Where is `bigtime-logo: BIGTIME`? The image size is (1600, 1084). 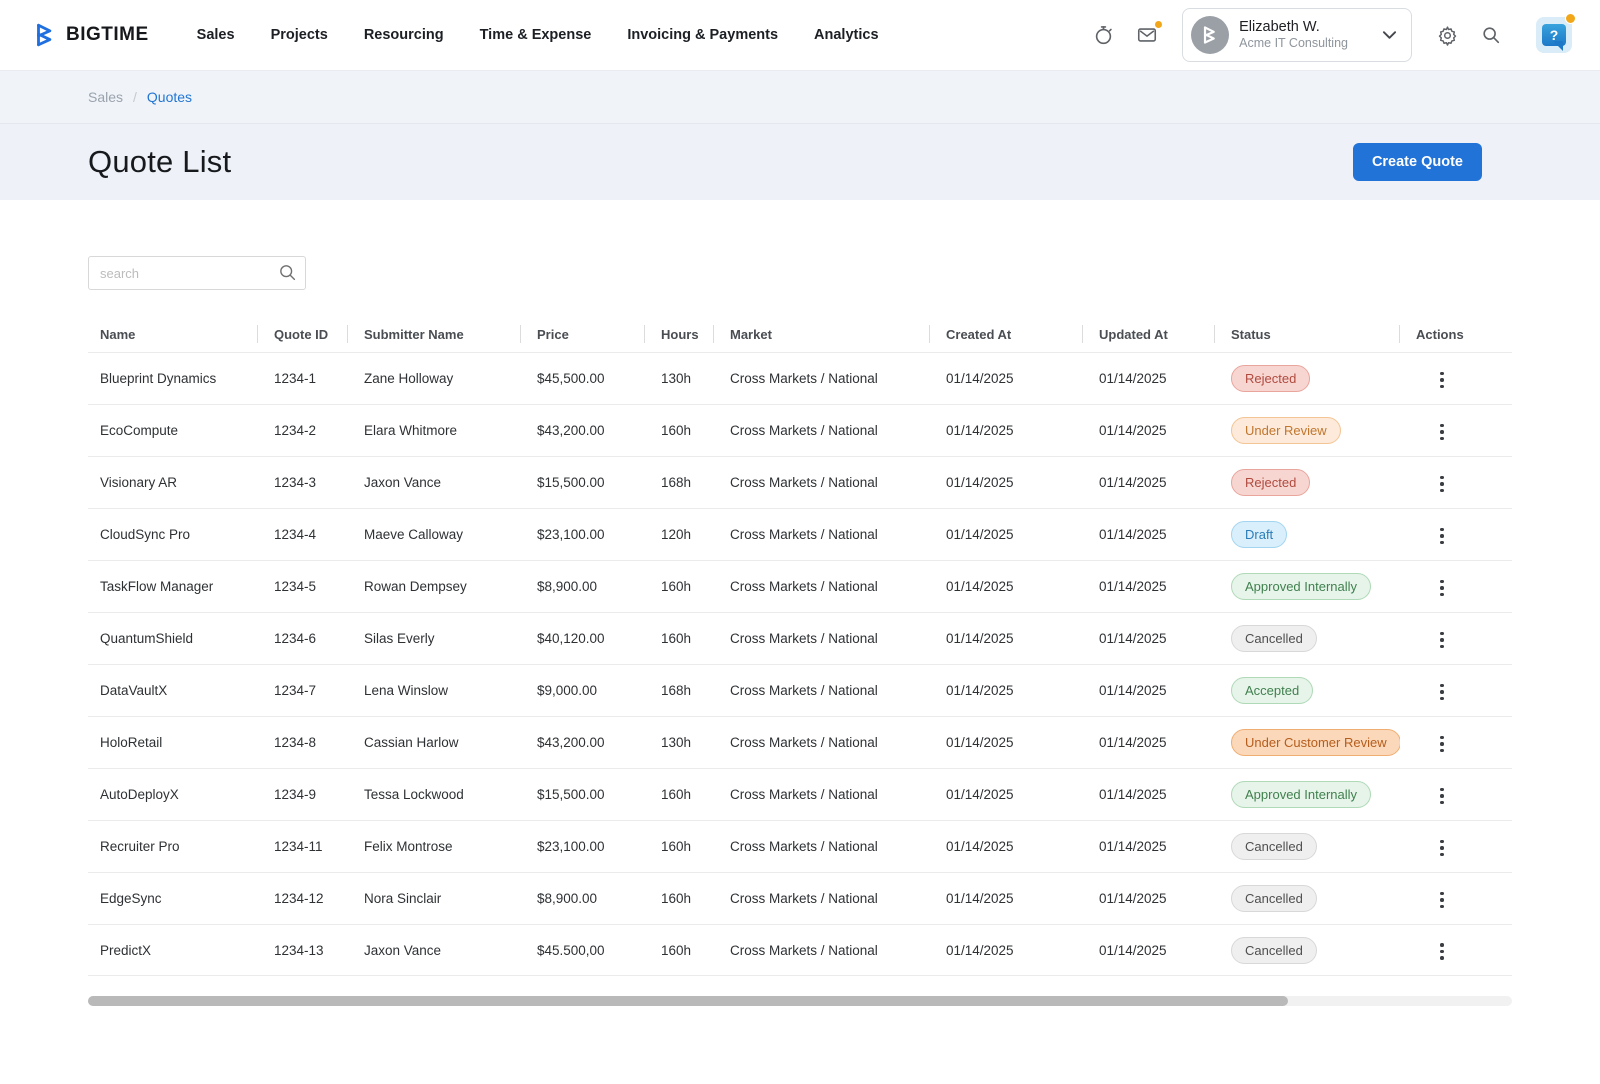 bigtime-logo: BIGTIME is located at coordinates (90, 35).